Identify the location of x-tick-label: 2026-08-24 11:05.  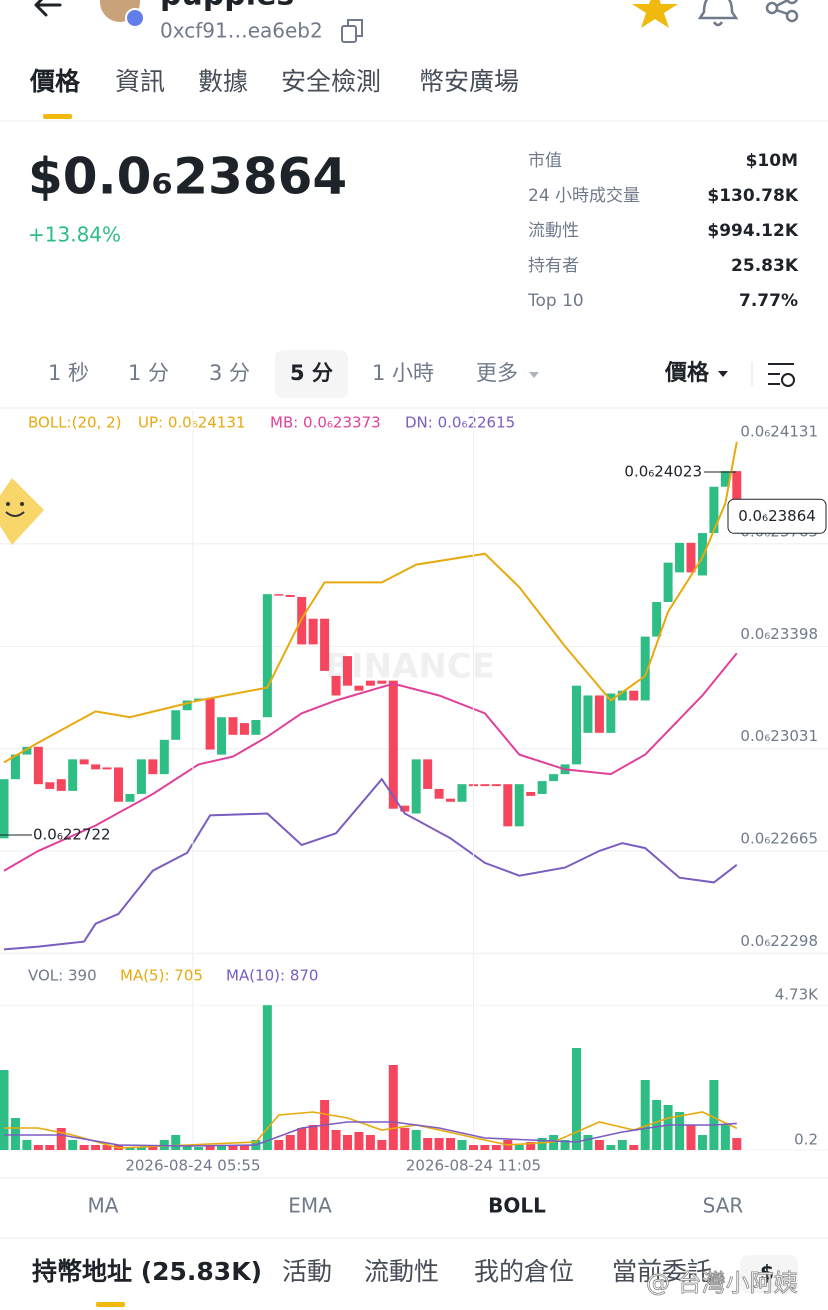
(473, 1166).